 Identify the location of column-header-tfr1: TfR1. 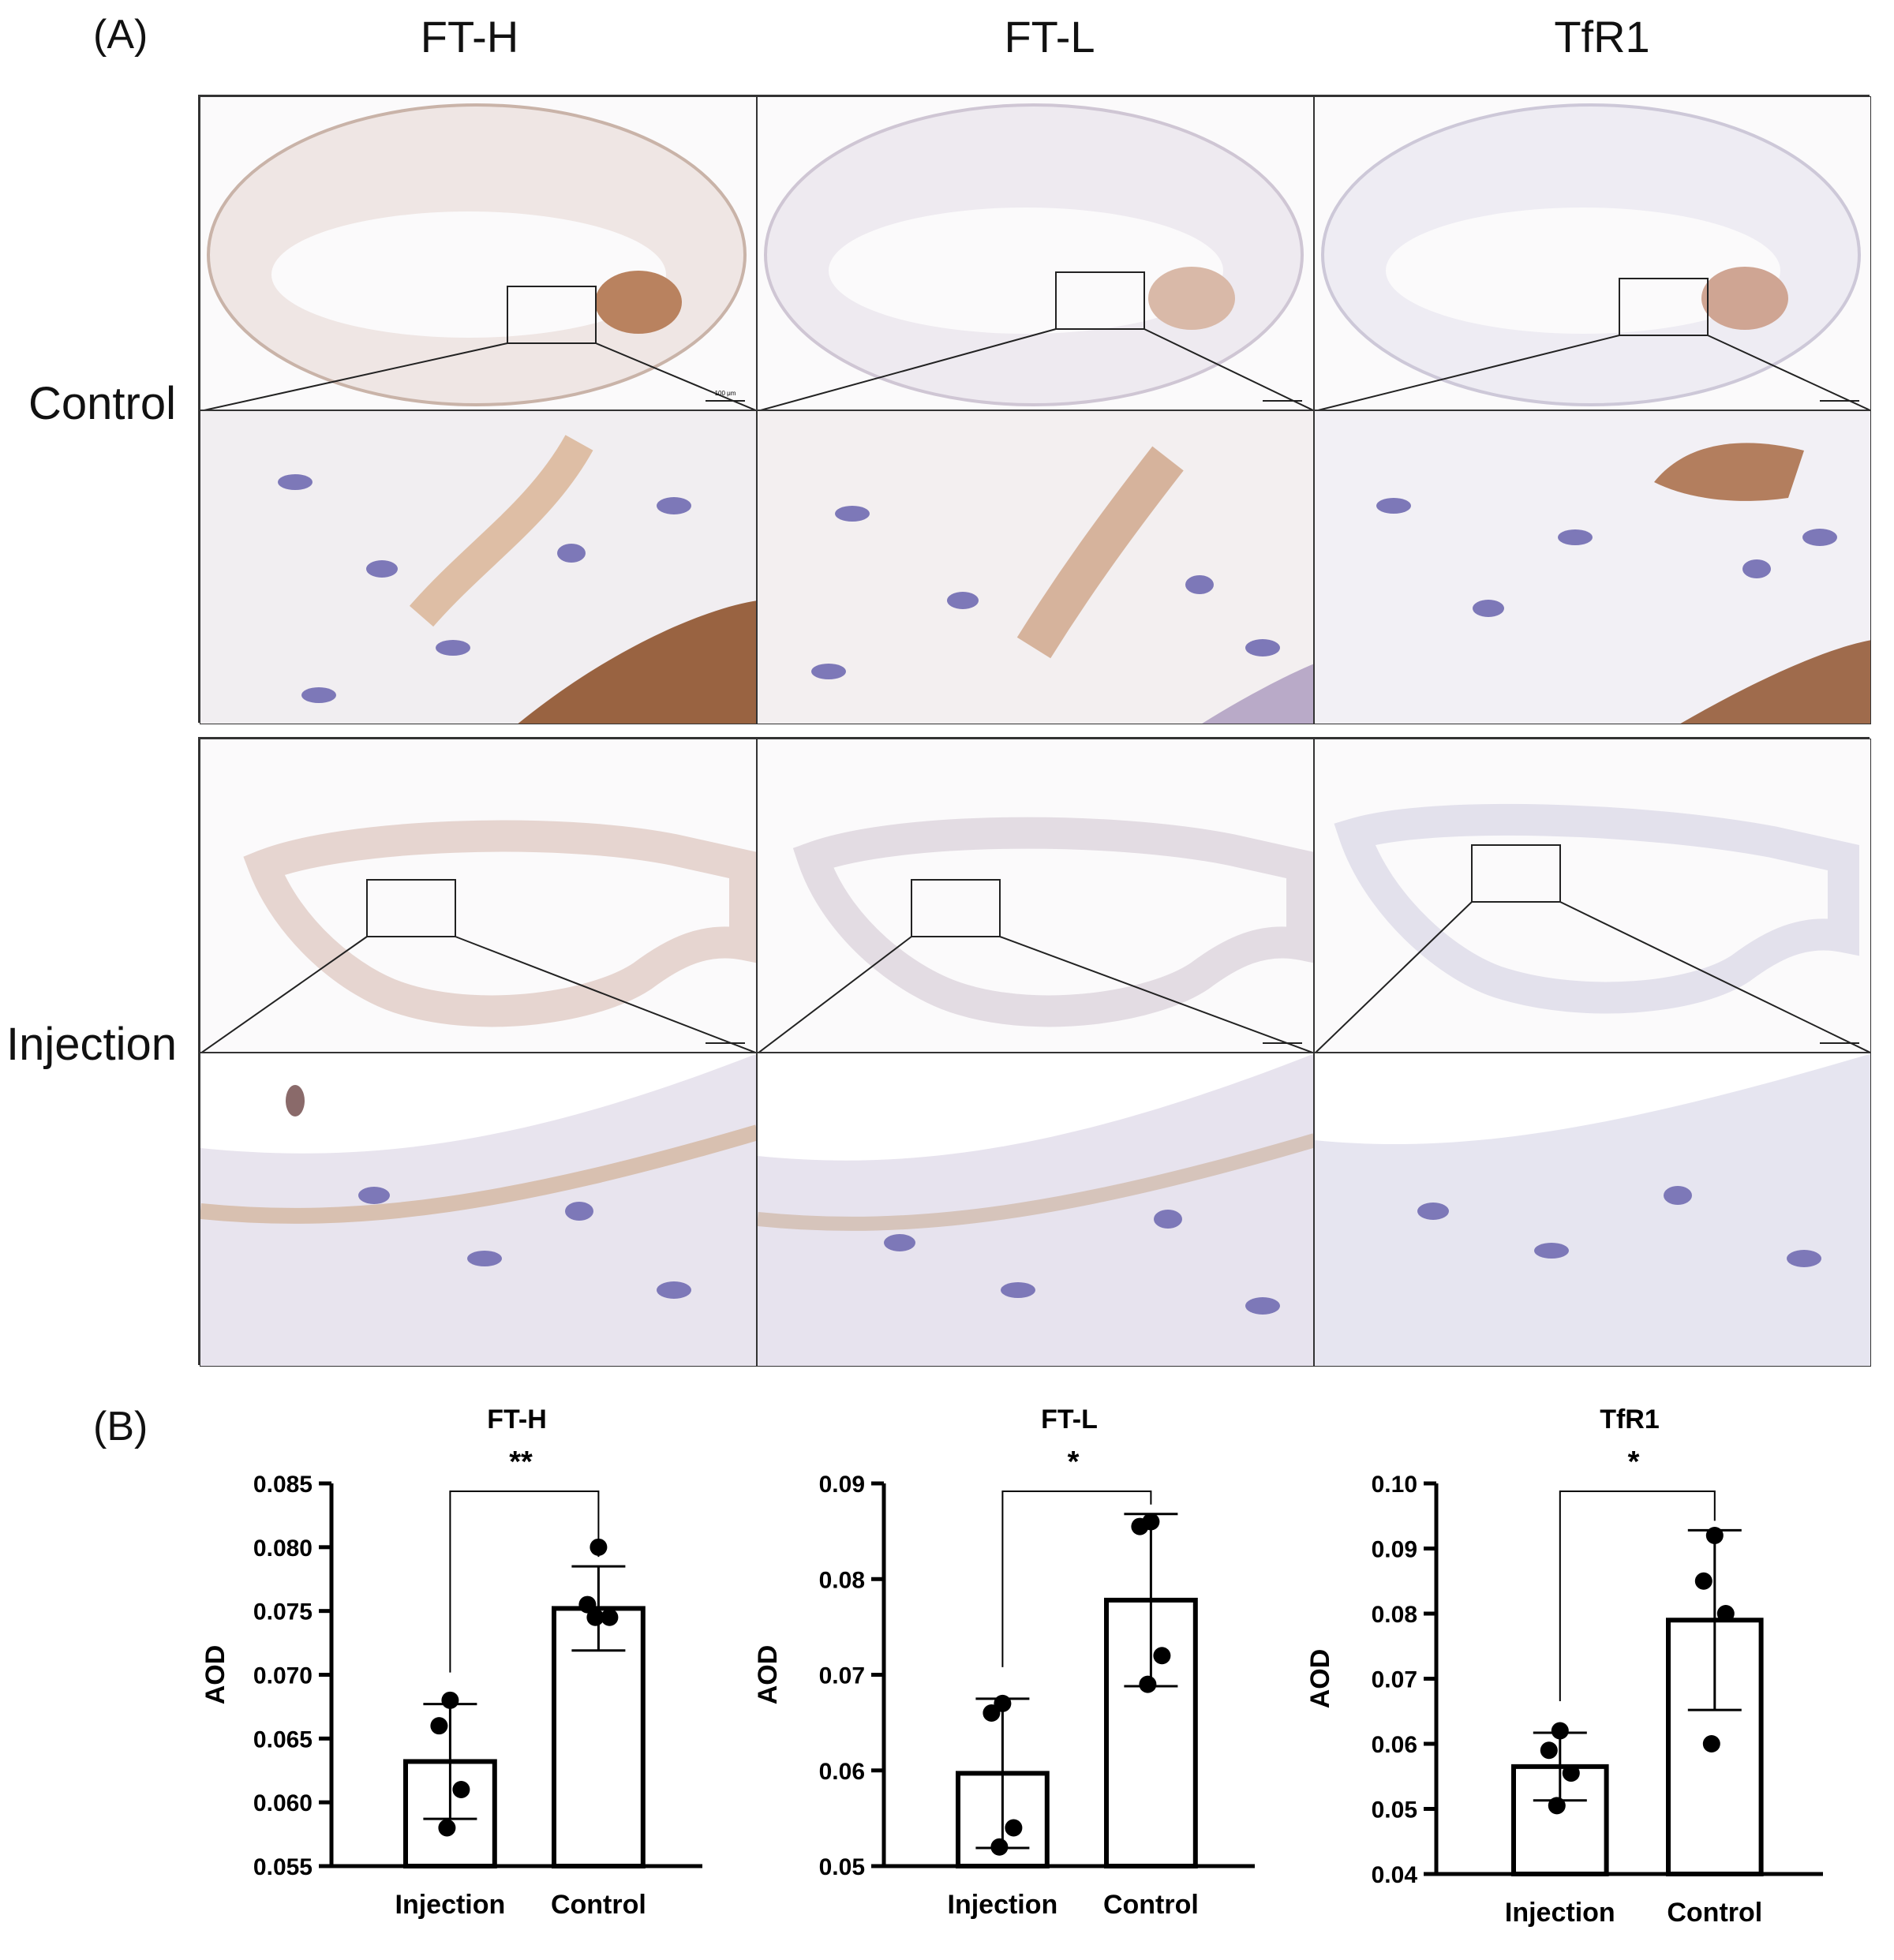
(1602, 37).